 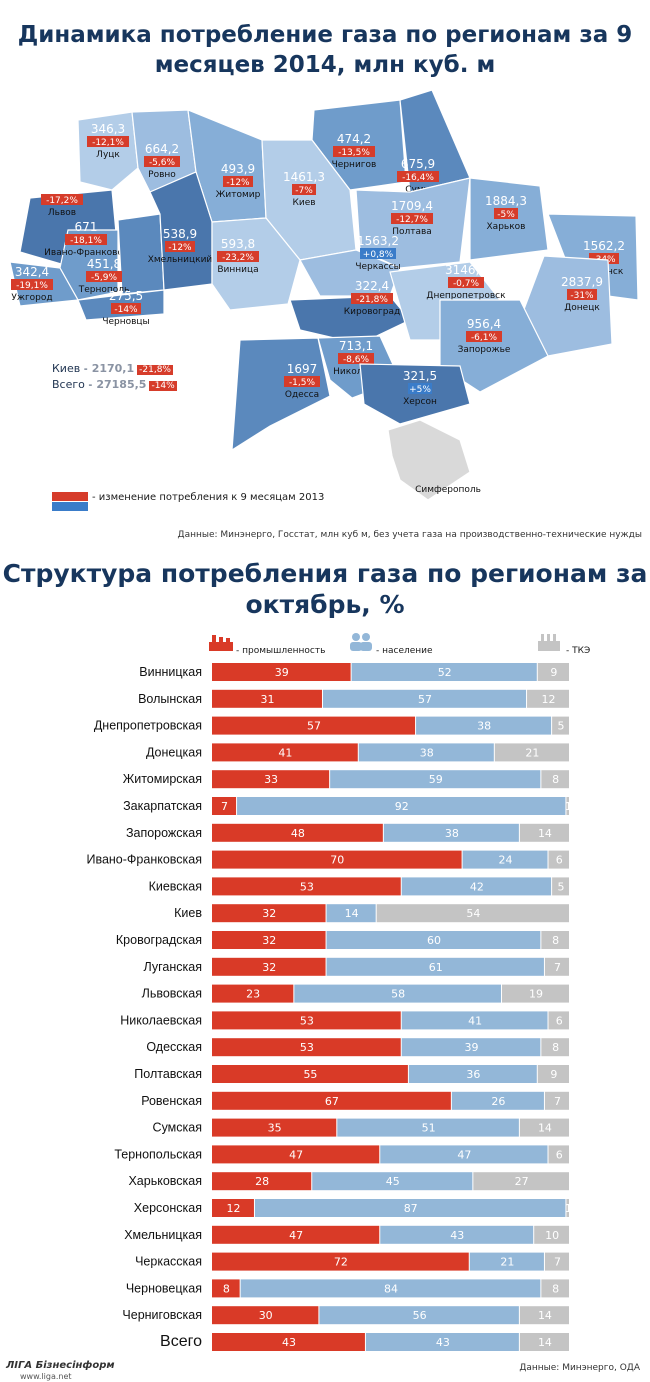 What do you see at coordinates (162, 175) in the screenshot?
I see `region-name: Ровно` at bounding box center [162, 175].